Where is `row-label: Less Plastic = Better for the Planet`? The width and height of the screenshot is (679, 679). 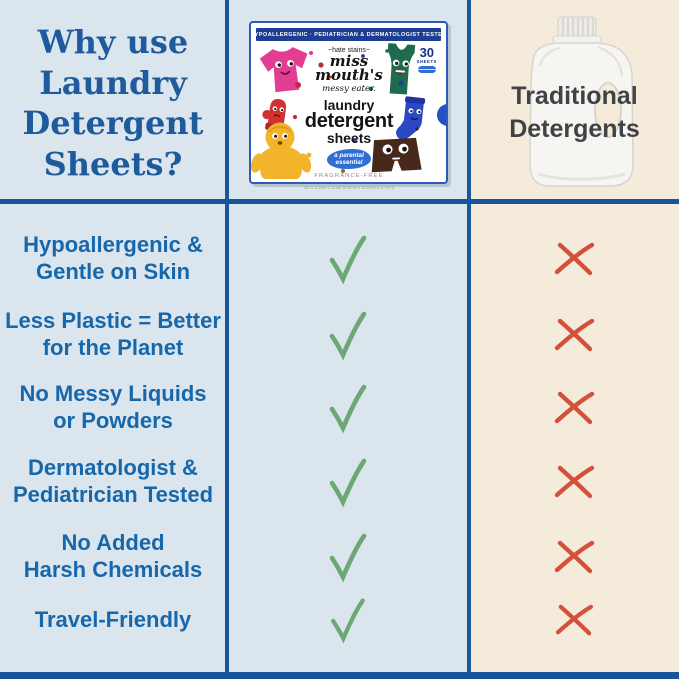 row-label: Less Plastic = Better for the Planet is located at coordinates (113, 334).